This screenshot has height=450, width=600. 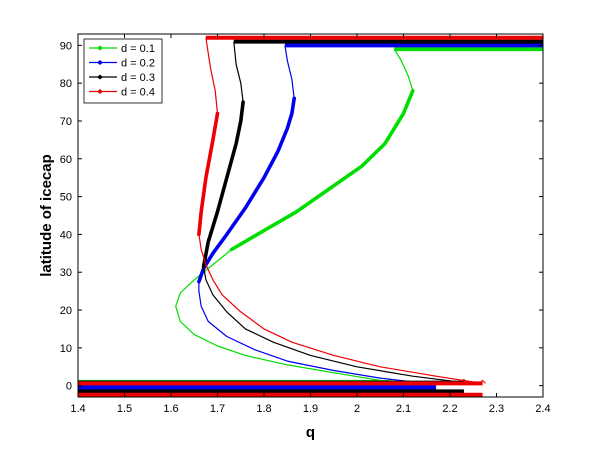 What do you see at coordinates (46, 215) in the screenshot?
I see `y-axis-label: latitude of icecap` at bounding box center [46, 215].